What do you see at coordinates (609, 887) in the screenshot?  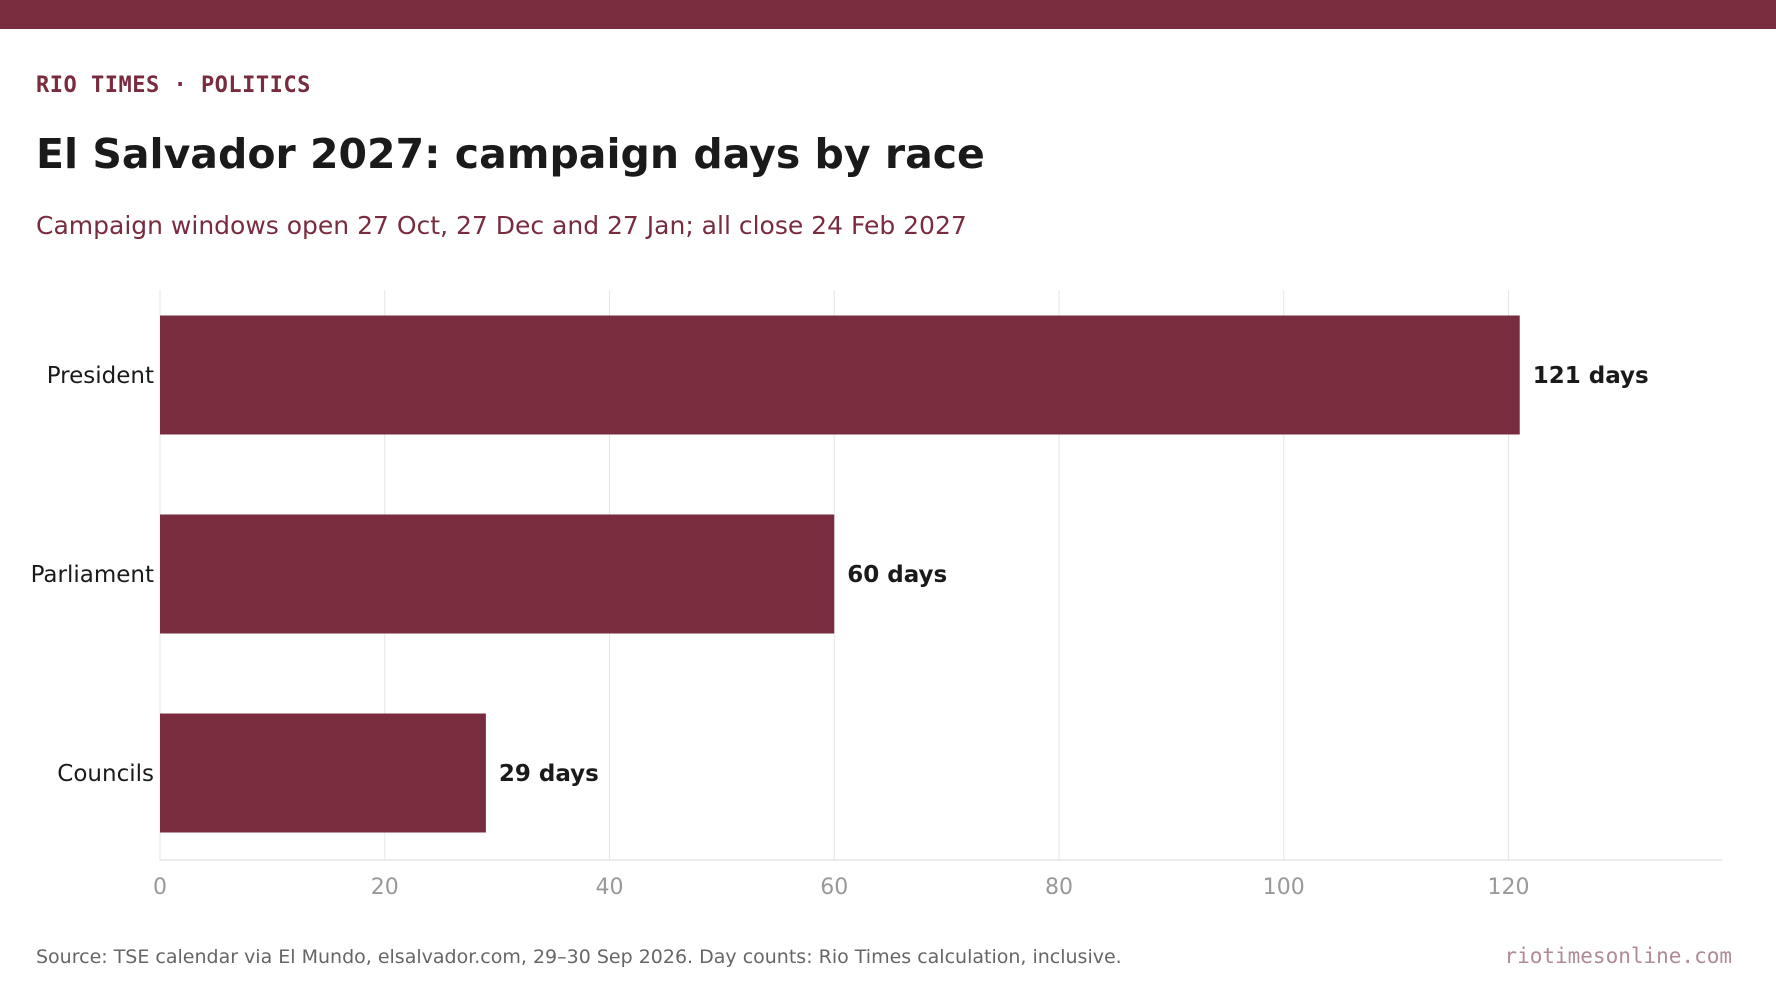 I see `x-tick-label-40: 40` at bounding box center [609, 887].